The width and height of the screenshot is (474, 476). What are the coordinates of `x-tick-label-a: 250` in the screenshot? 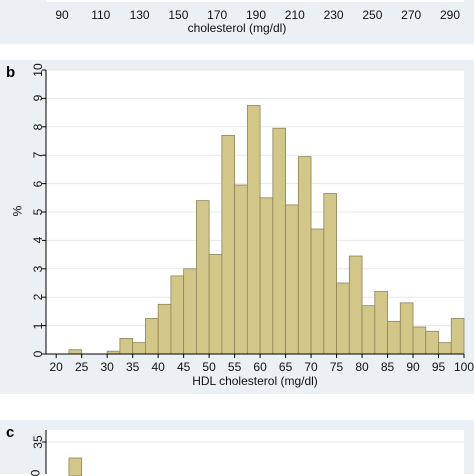 It's located at (372, 15).